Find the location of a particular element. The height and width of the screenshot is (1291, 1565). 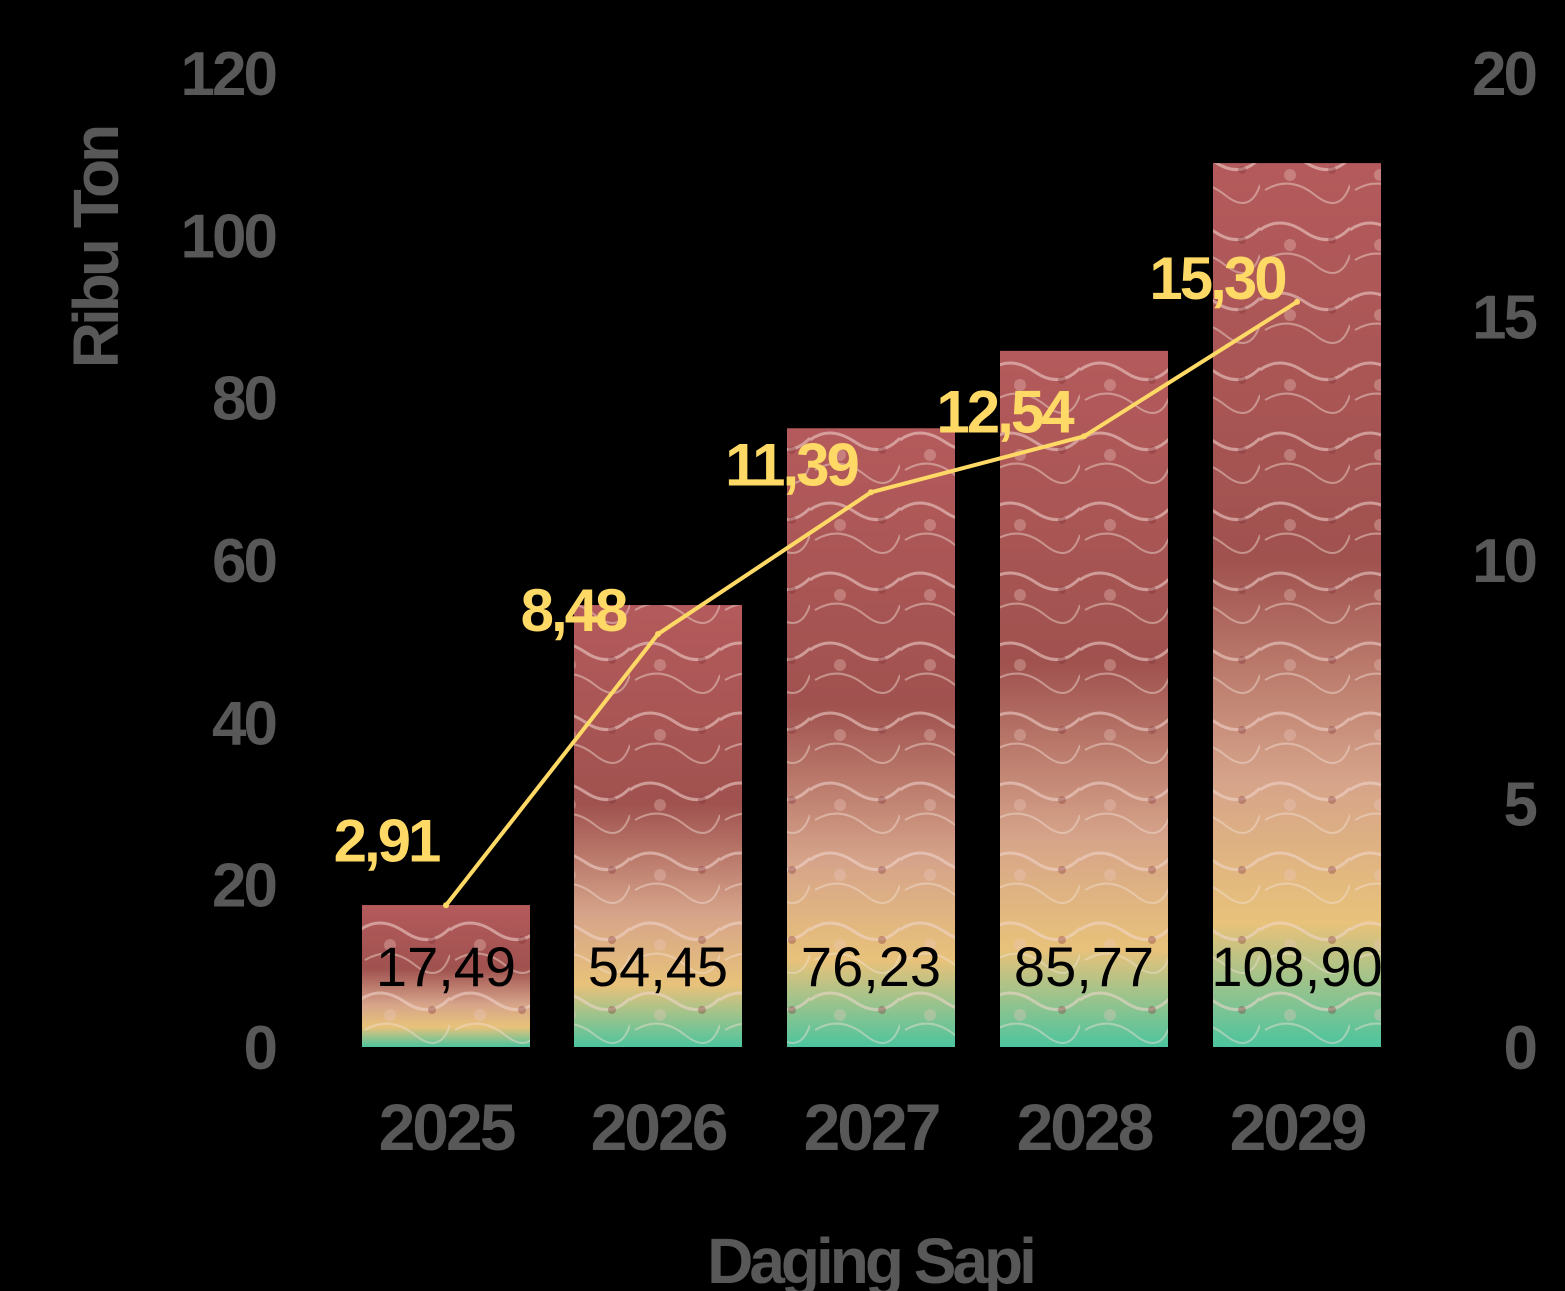

x-tick-2028: 2028 is located at coordinates (1085, 1127).